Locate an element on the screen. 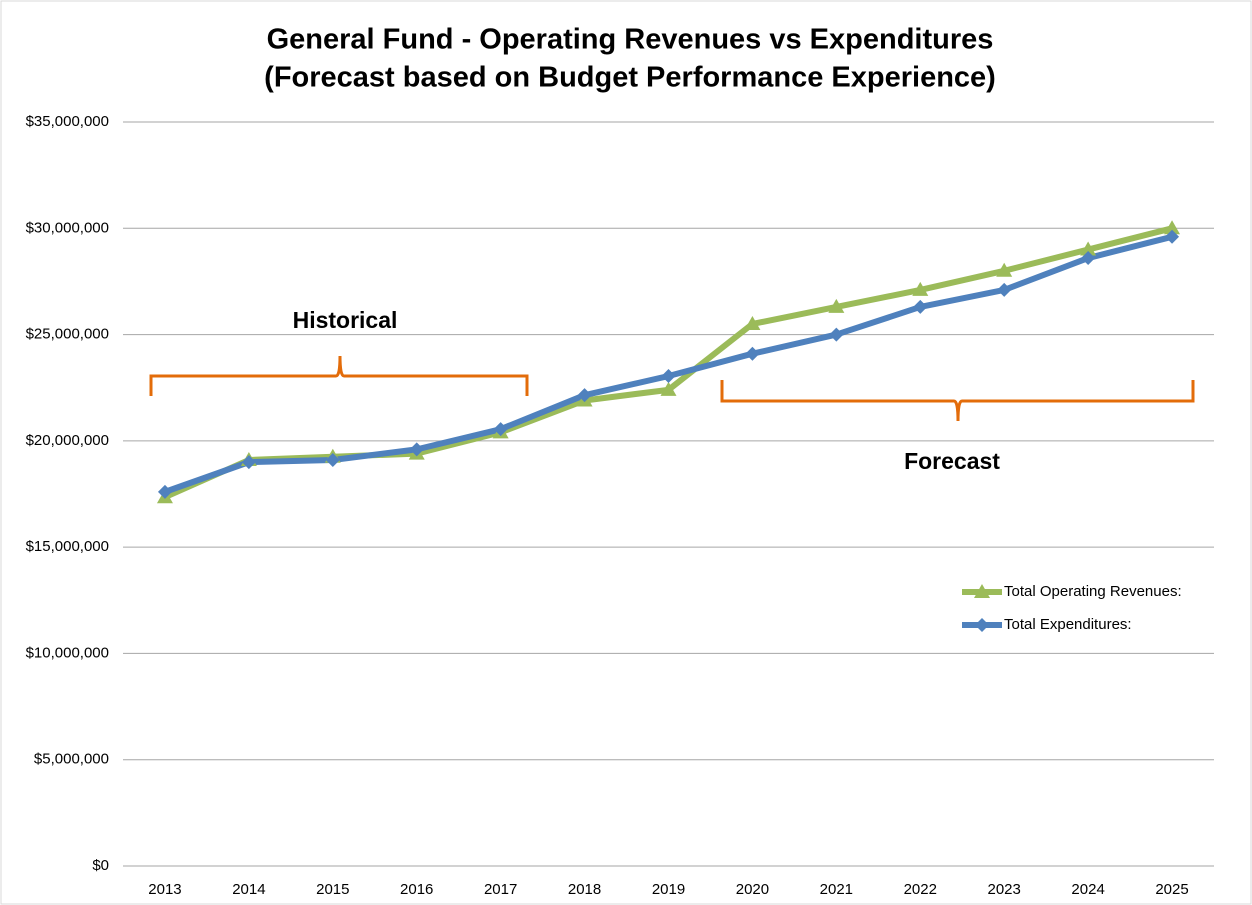 The width and height of the screenshot is (1252, 905). y-tick-label: $30,000,000 is located at coordinates (67, 227).